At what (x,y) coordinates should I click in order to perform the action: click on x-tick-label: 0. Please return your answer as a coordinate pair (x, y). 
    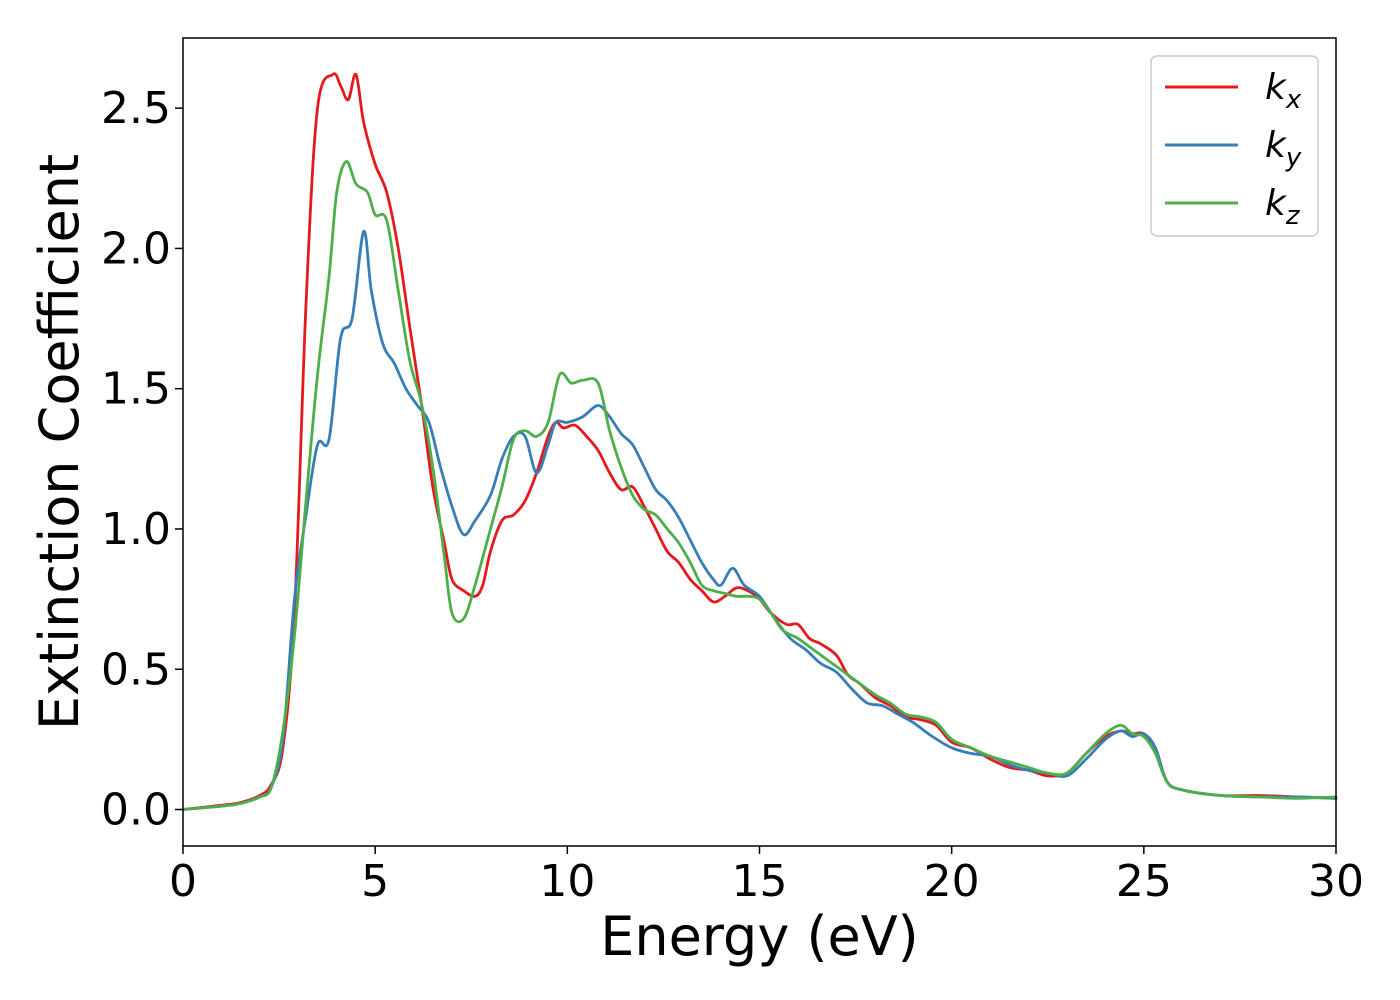
    Looking at the image, I should click on (183, 881).